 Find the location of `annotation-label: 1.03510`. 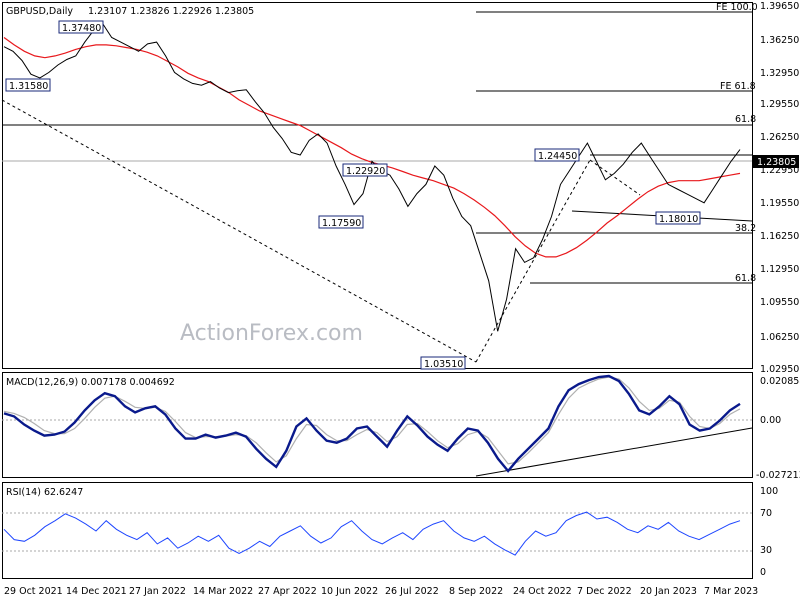

annotation-label: 1.03510 is located at coordinates (443, 363).